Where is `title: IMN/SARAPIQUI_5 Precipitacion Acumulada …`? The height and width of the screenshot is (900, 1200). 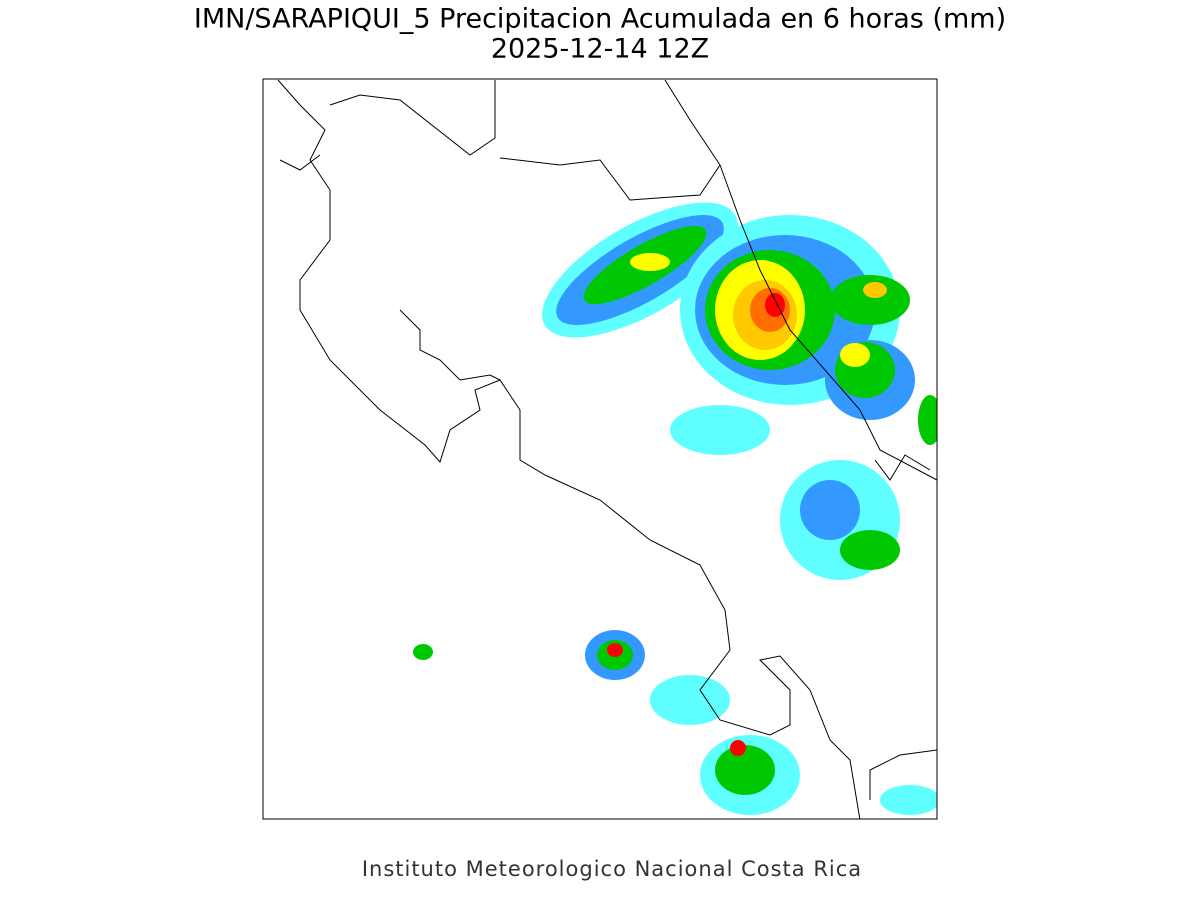
title: IMN/SARAPIQUI_5 Precipitacion Acumulada … is located at coordinates (600, 19).